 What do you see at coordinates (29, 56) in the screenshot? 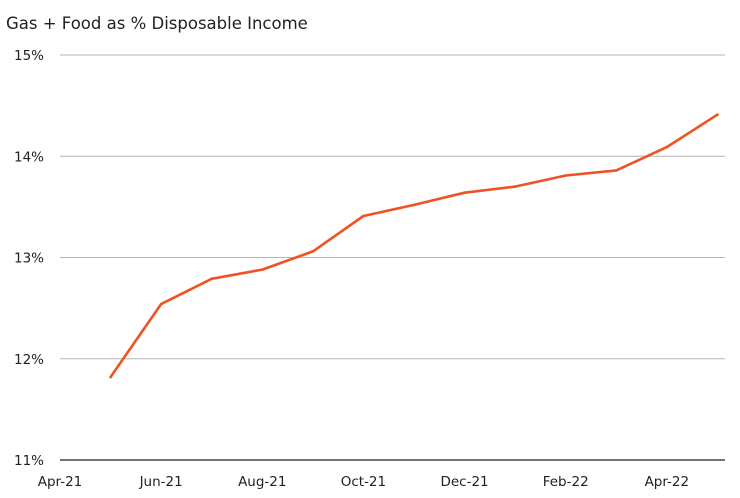
I see `y-tick-label: 15%` at bounding box center [29, 56].